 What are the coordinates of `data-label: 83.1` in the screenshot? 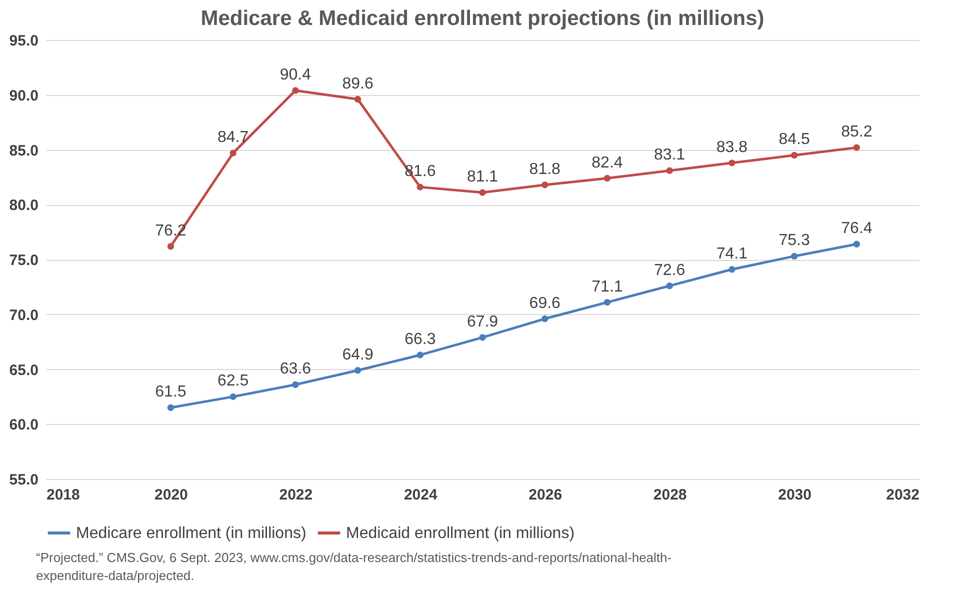 It's located at (670, 155).